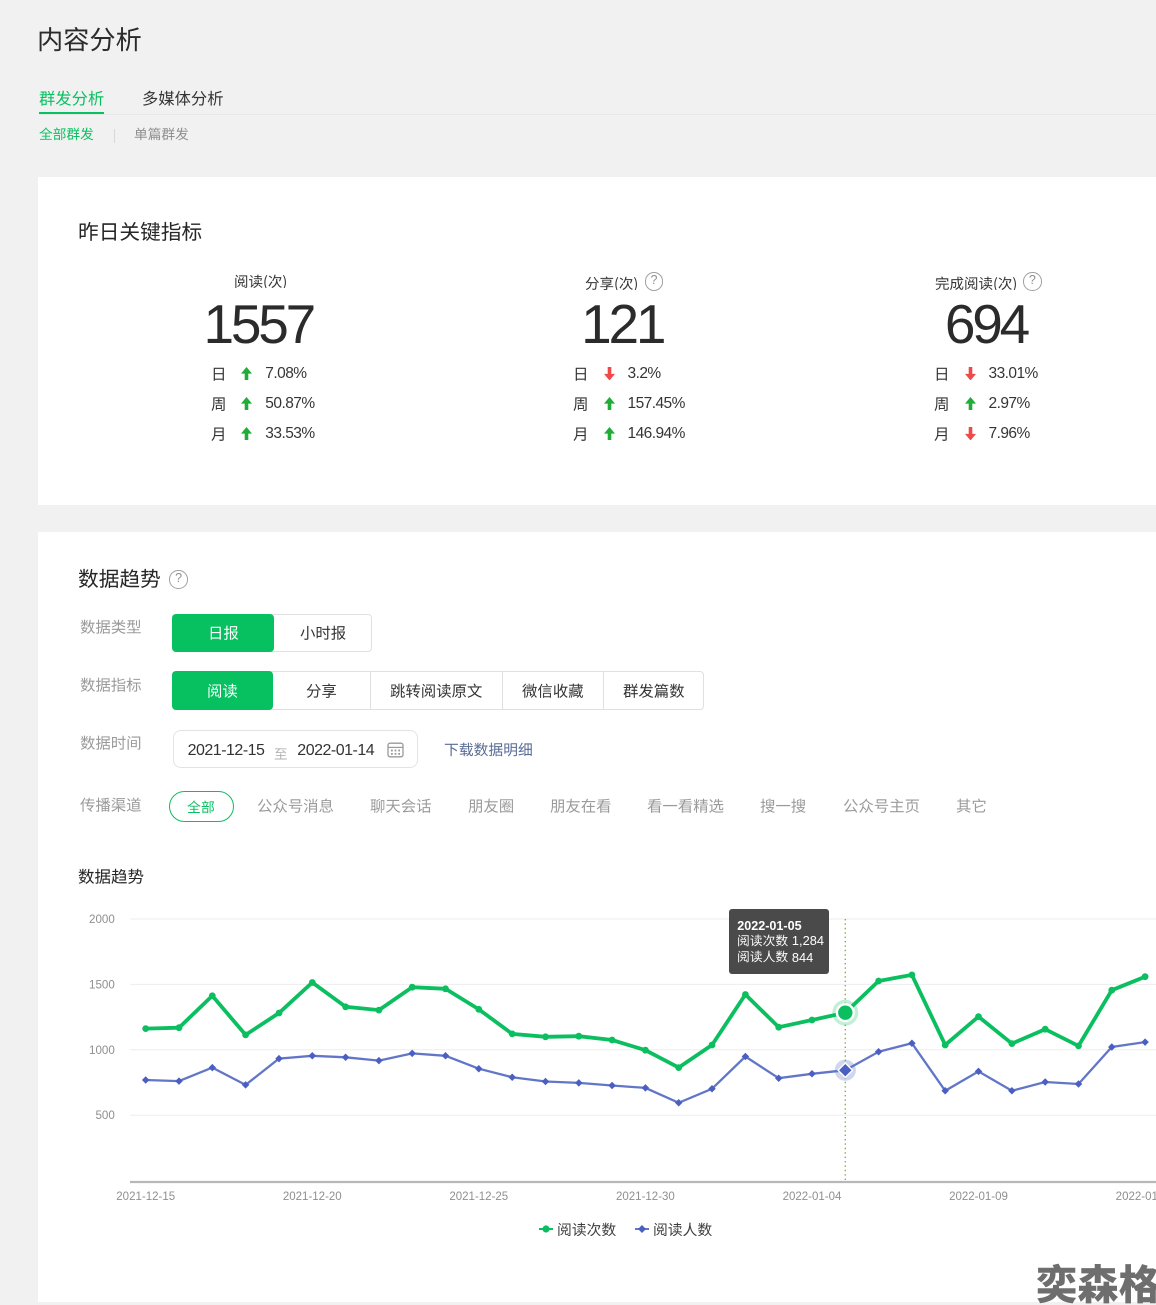 Image resolution: width=1156 pixels, height=1305 pixels. I want to click on svg-text: 2022-01-14, so click(1136, 1197).